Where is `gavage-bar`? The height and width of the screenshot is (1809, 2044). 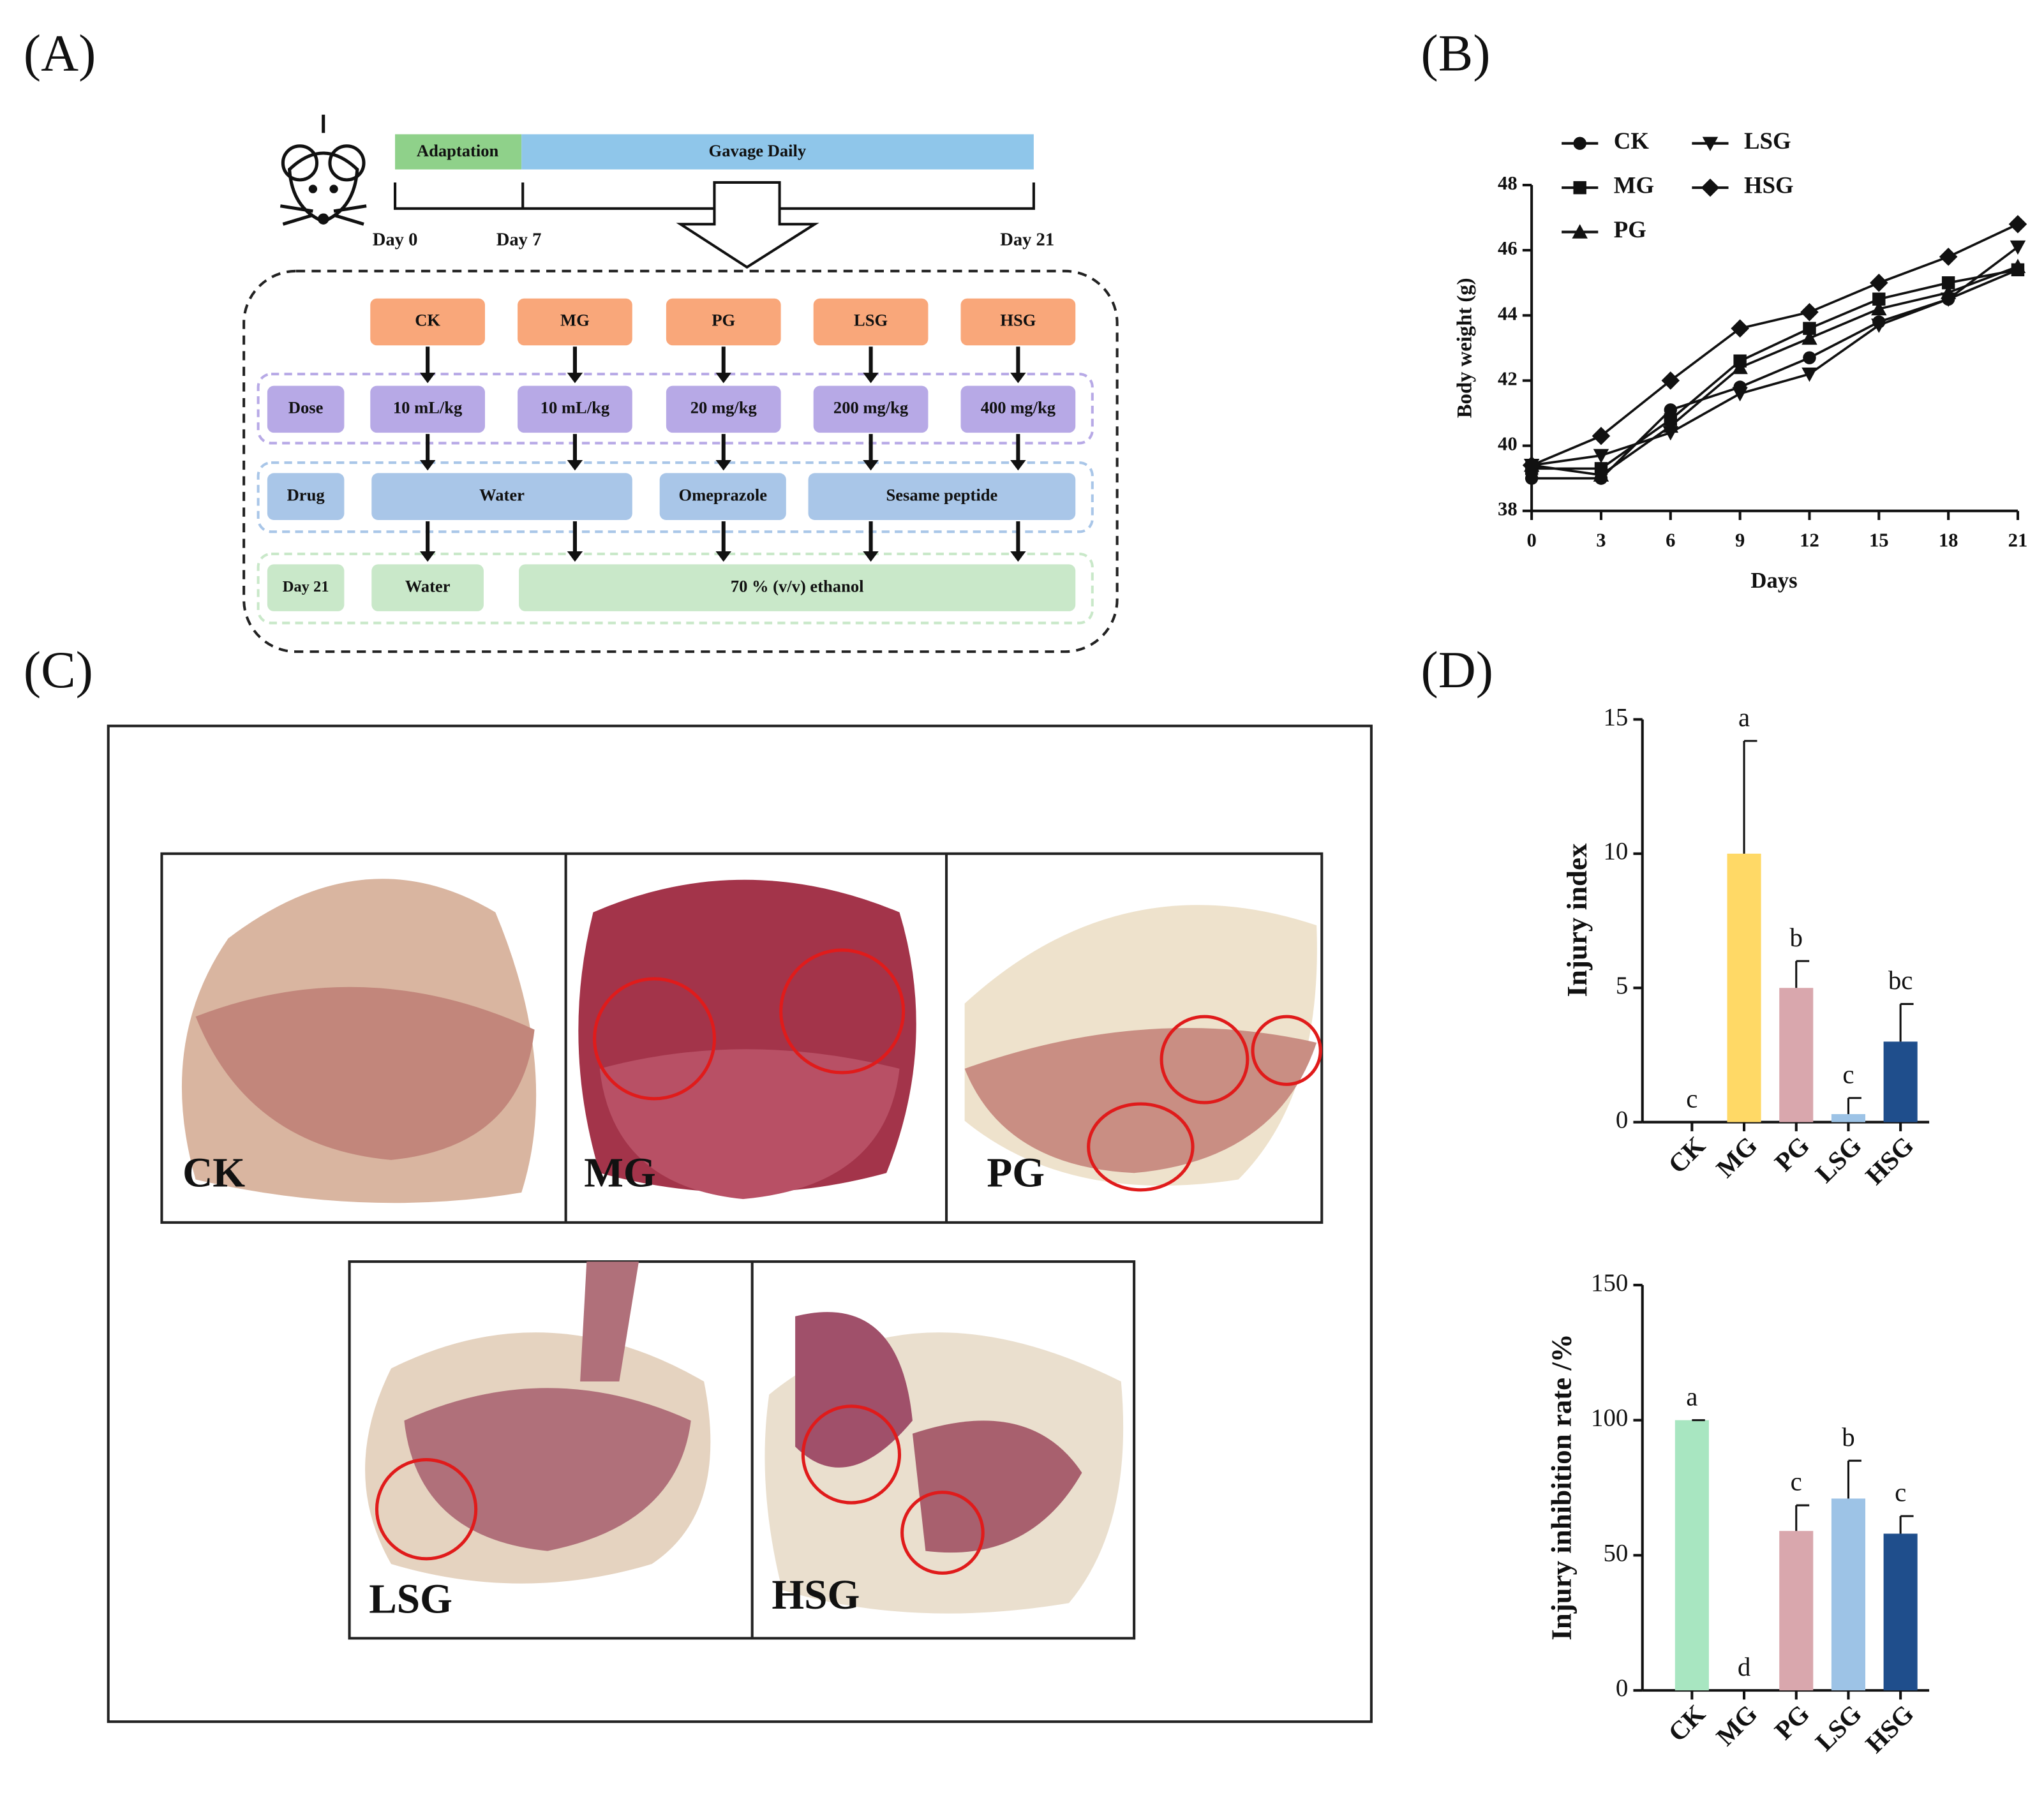
gavage-bar is located at coordinates (778, 152).